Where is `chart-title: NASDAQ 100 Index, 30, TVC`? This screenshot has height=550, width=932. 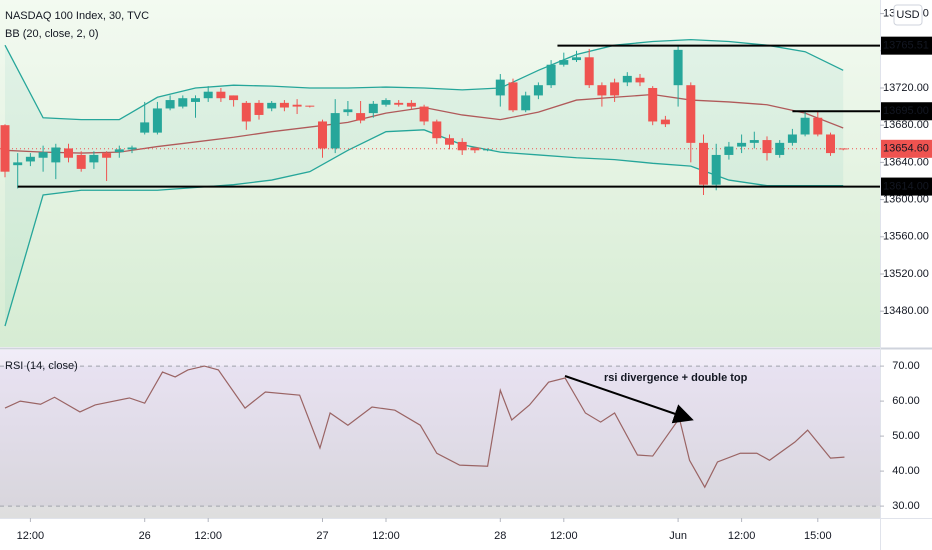 chart-title: NASDAQ 100 Index, 30, TVC is located at coordinates (77, 16).